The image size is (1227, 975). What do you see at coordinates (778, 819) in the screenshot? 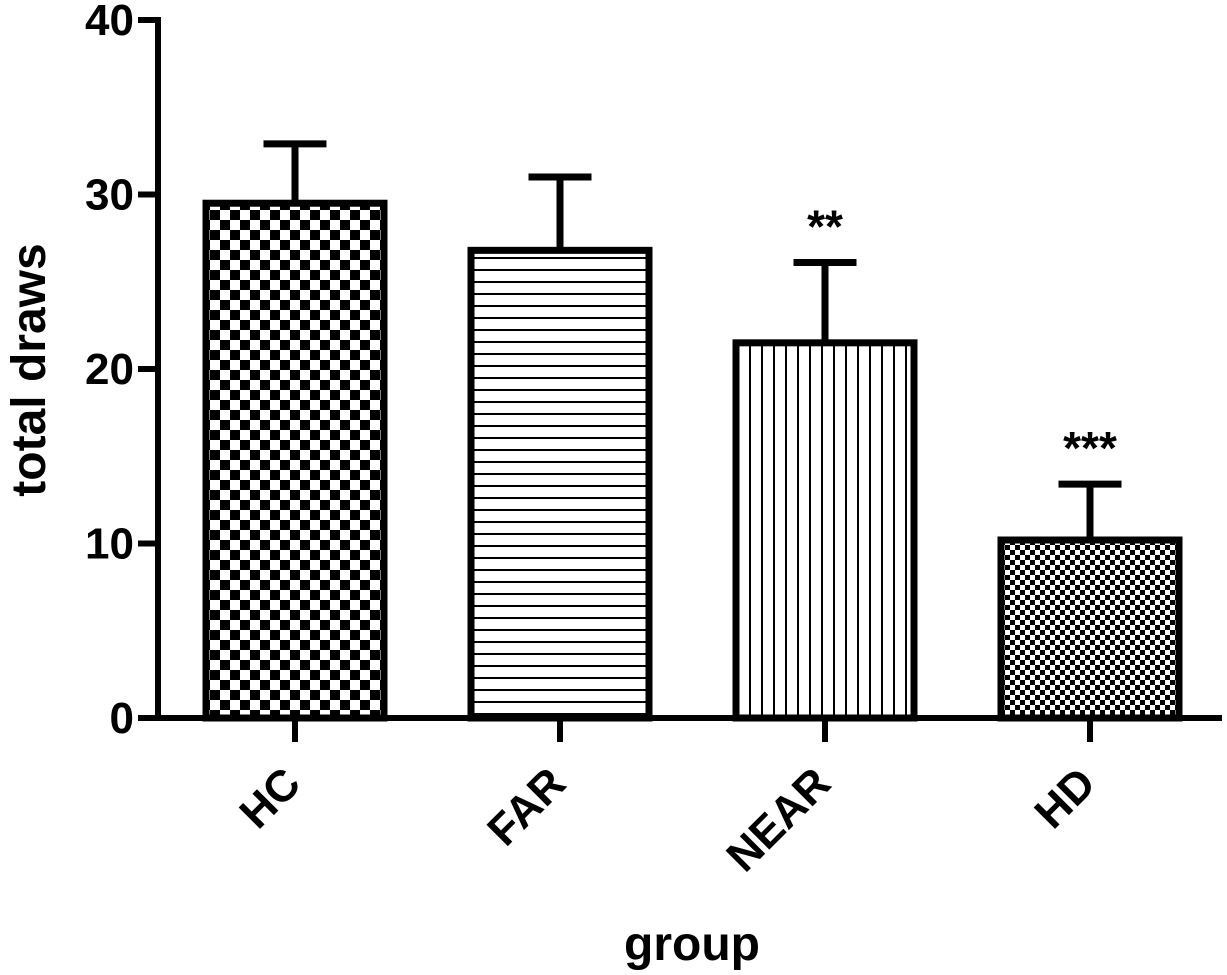
I see `x-tick-label-near: NEAR` at bounding box center [778, 819].